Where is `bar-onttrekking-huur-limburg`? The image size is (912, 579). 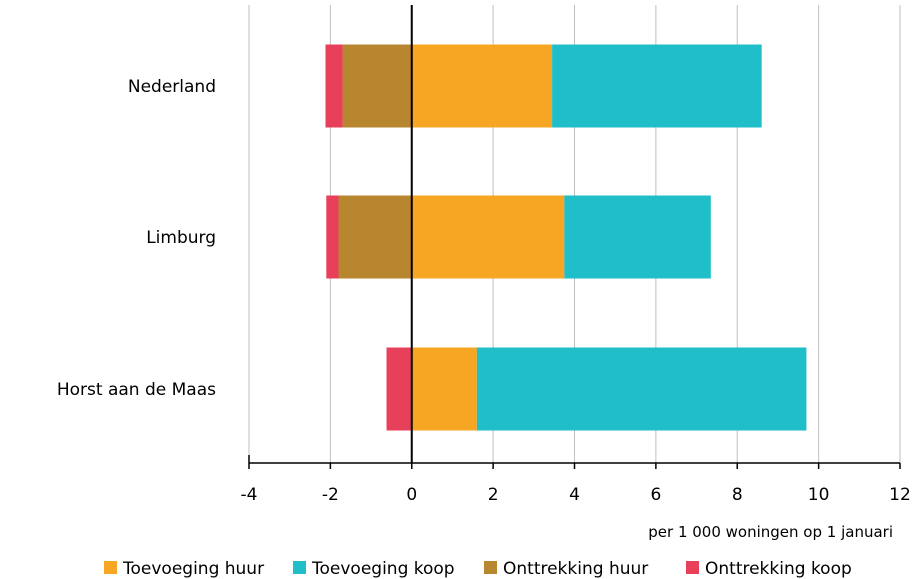
bar-onttrekking-huur-limburg is located at coordinates (375, 237).